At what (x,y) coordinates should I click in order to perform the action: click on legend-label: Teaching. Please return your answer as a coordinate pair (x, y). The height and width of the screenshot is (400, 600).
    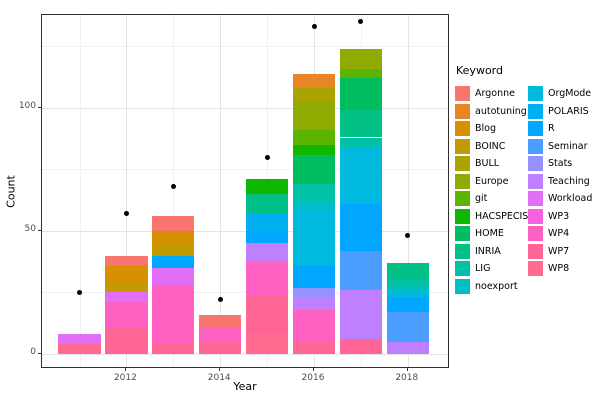
    Looking at the image, I should click on (569, 181).